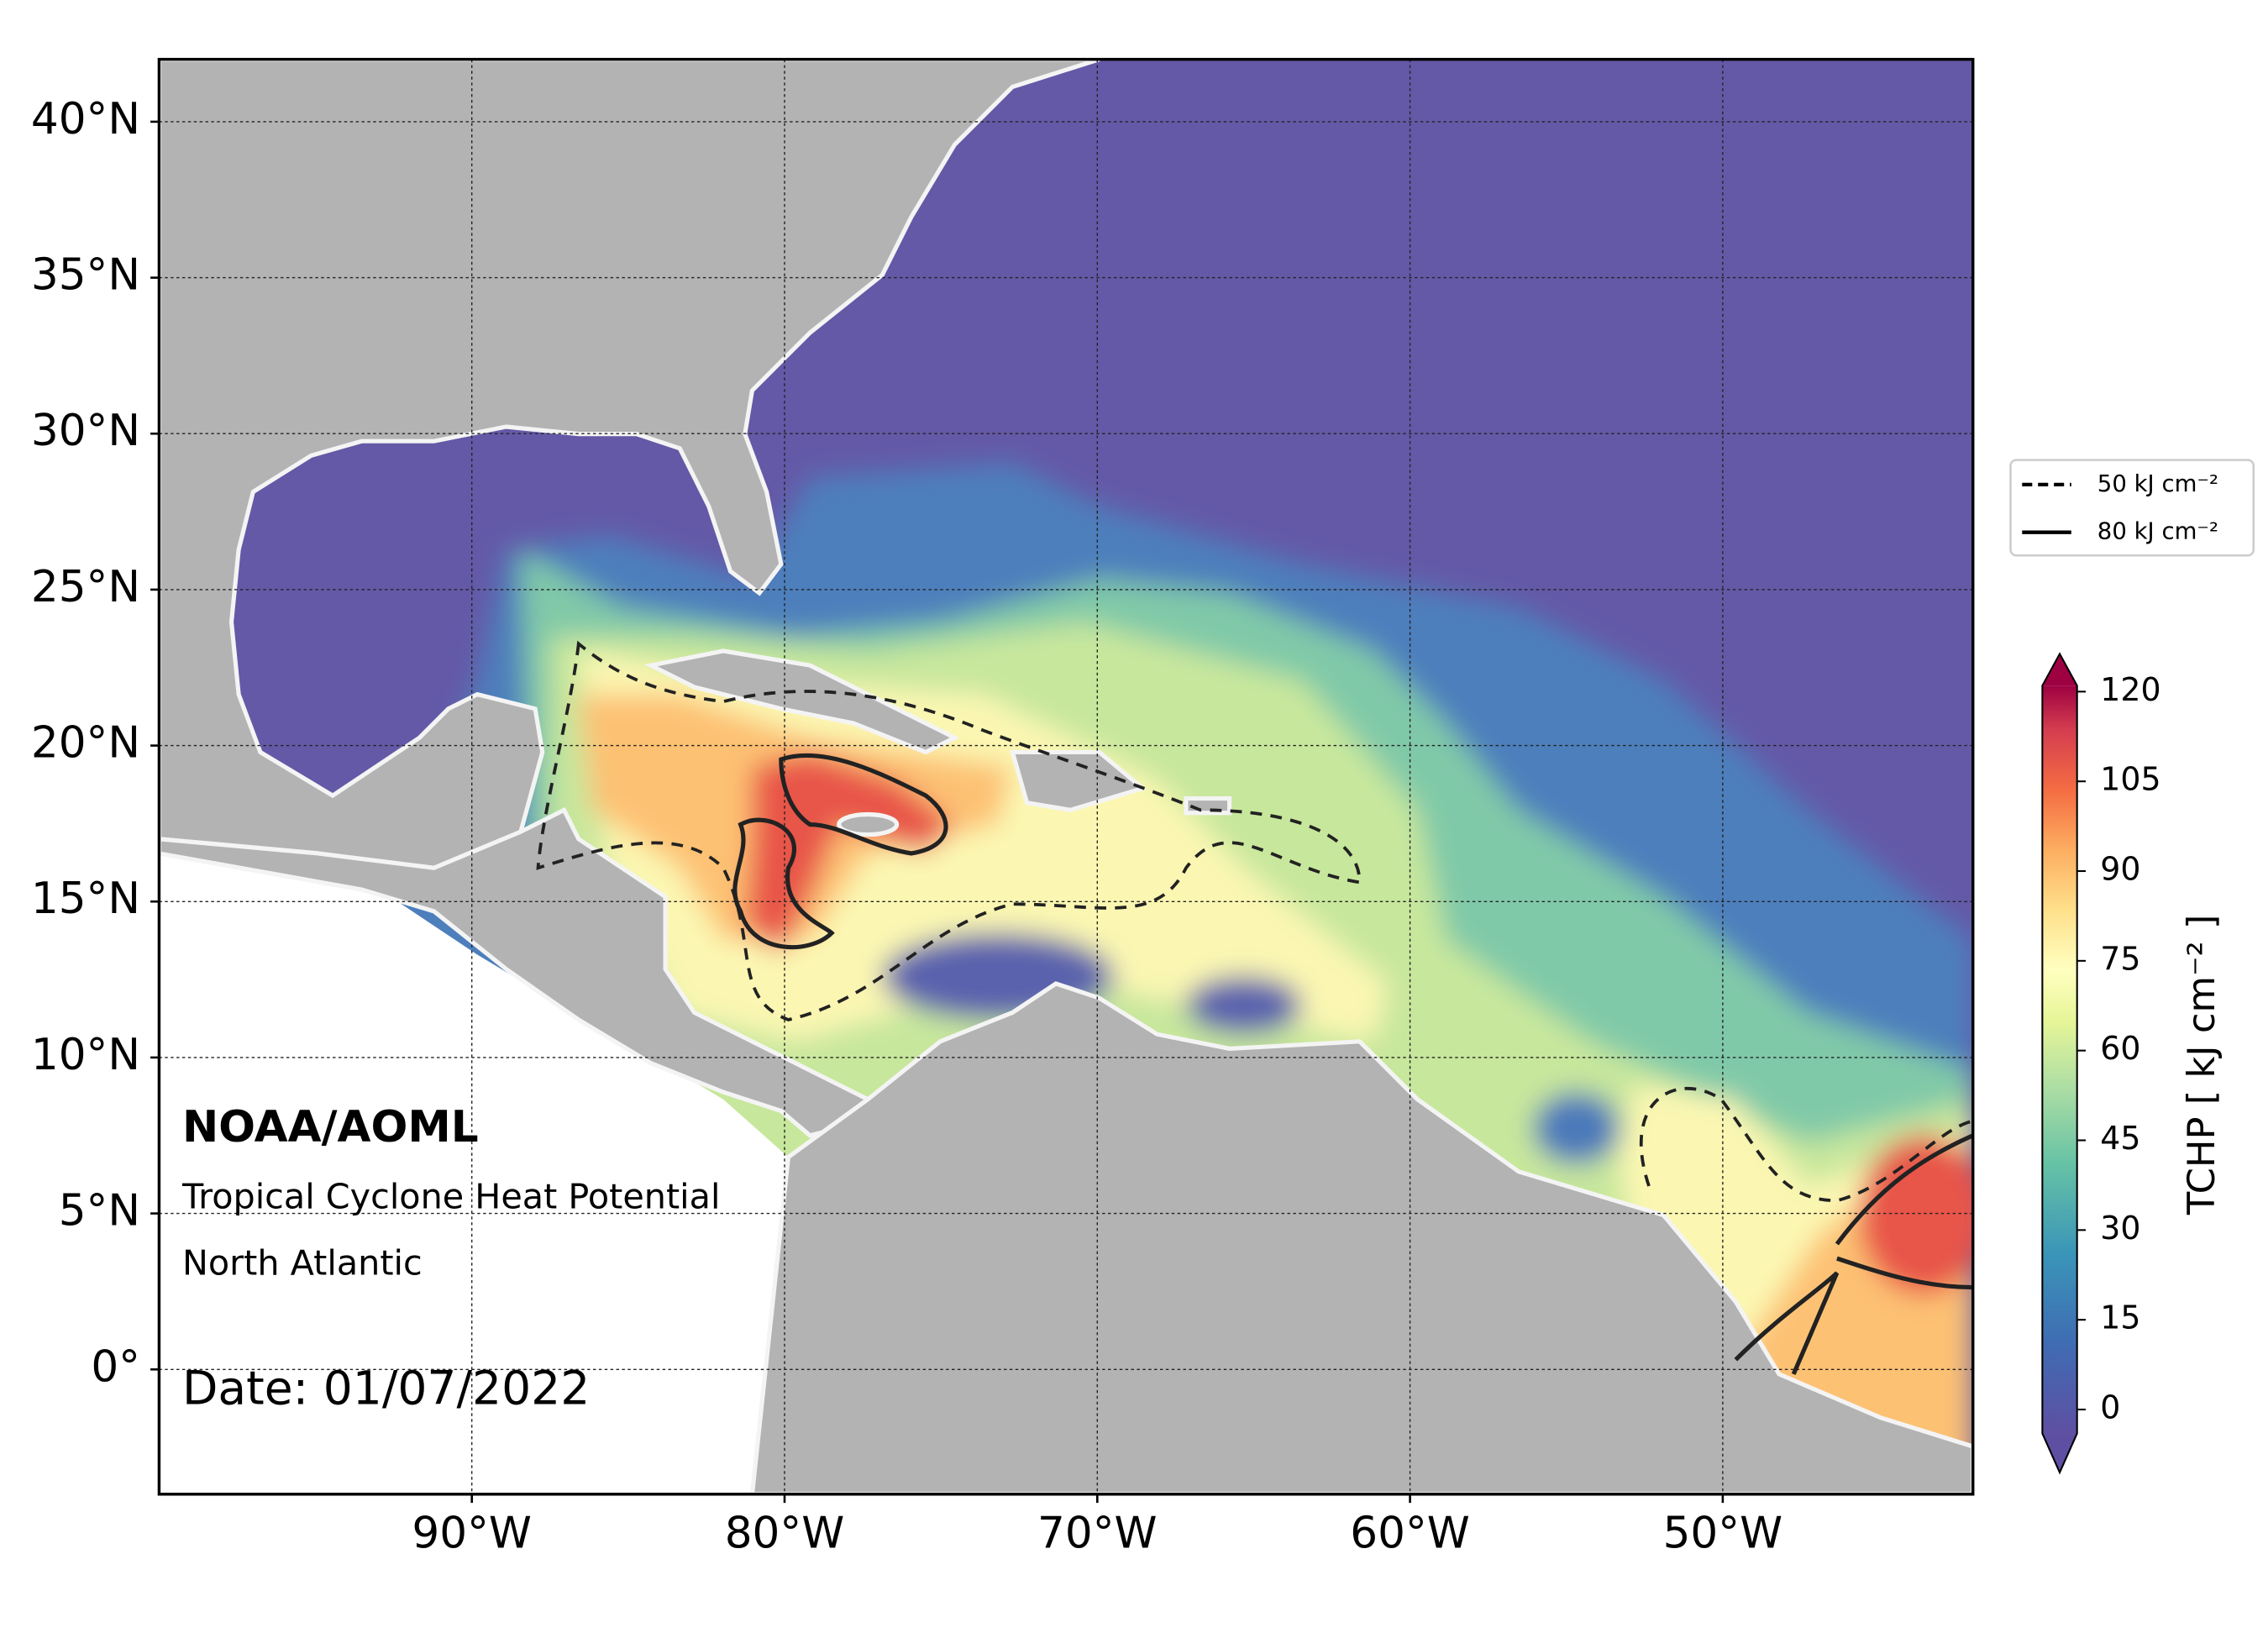 Image resolution: width=2268 pixels, height=1638 pixels. What do you see at coordinates (2157, 483) in the screenshot?
I see `legend-label: 50 kJ cm⁻²` at bounding box center [2157, 483].